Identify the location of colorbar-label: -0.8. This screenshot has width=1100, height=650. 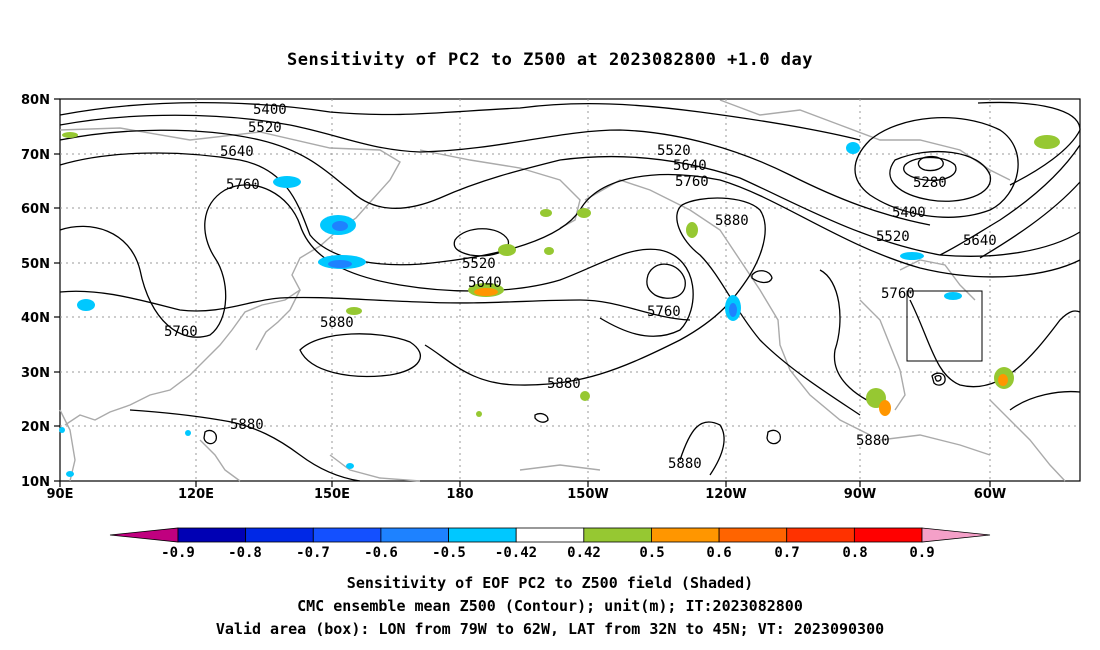
(245, 553).